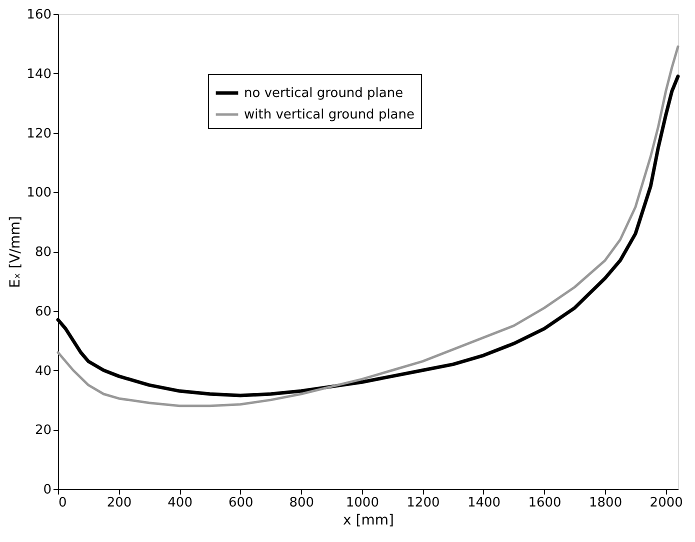 Image resolution: width=695 pixels, height=542 pixels. Describe the element at coordinates (241, 503) in the screenshot. I see `x-tick-label: 600` at that location.